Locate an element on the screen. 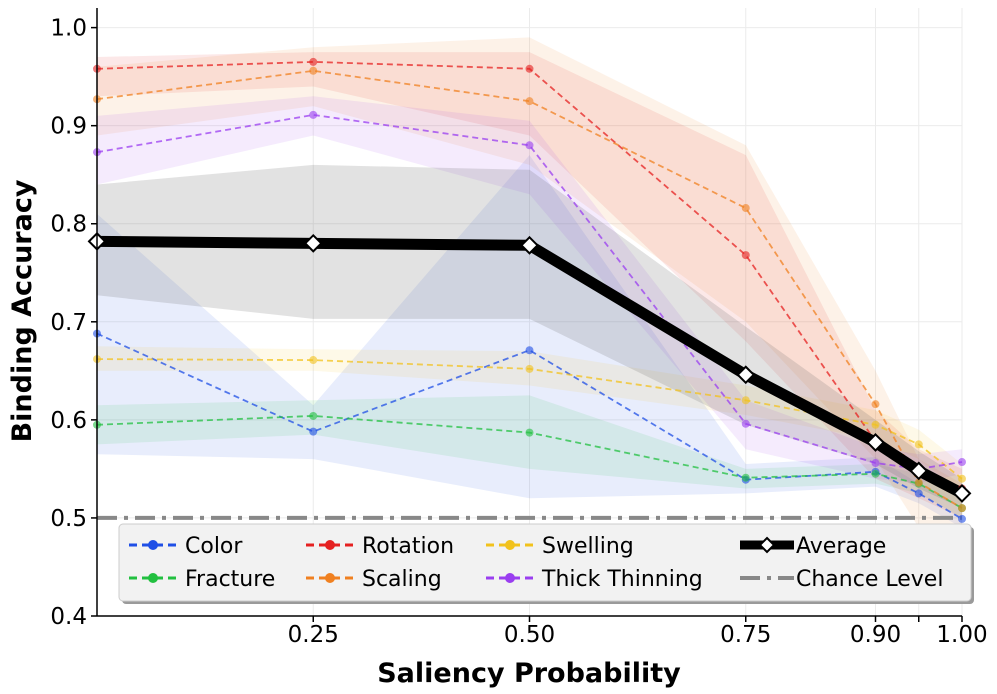 This screenshot has height=694, width=997. x-tick-label: 0.50 is located at coordinates (529, 635).